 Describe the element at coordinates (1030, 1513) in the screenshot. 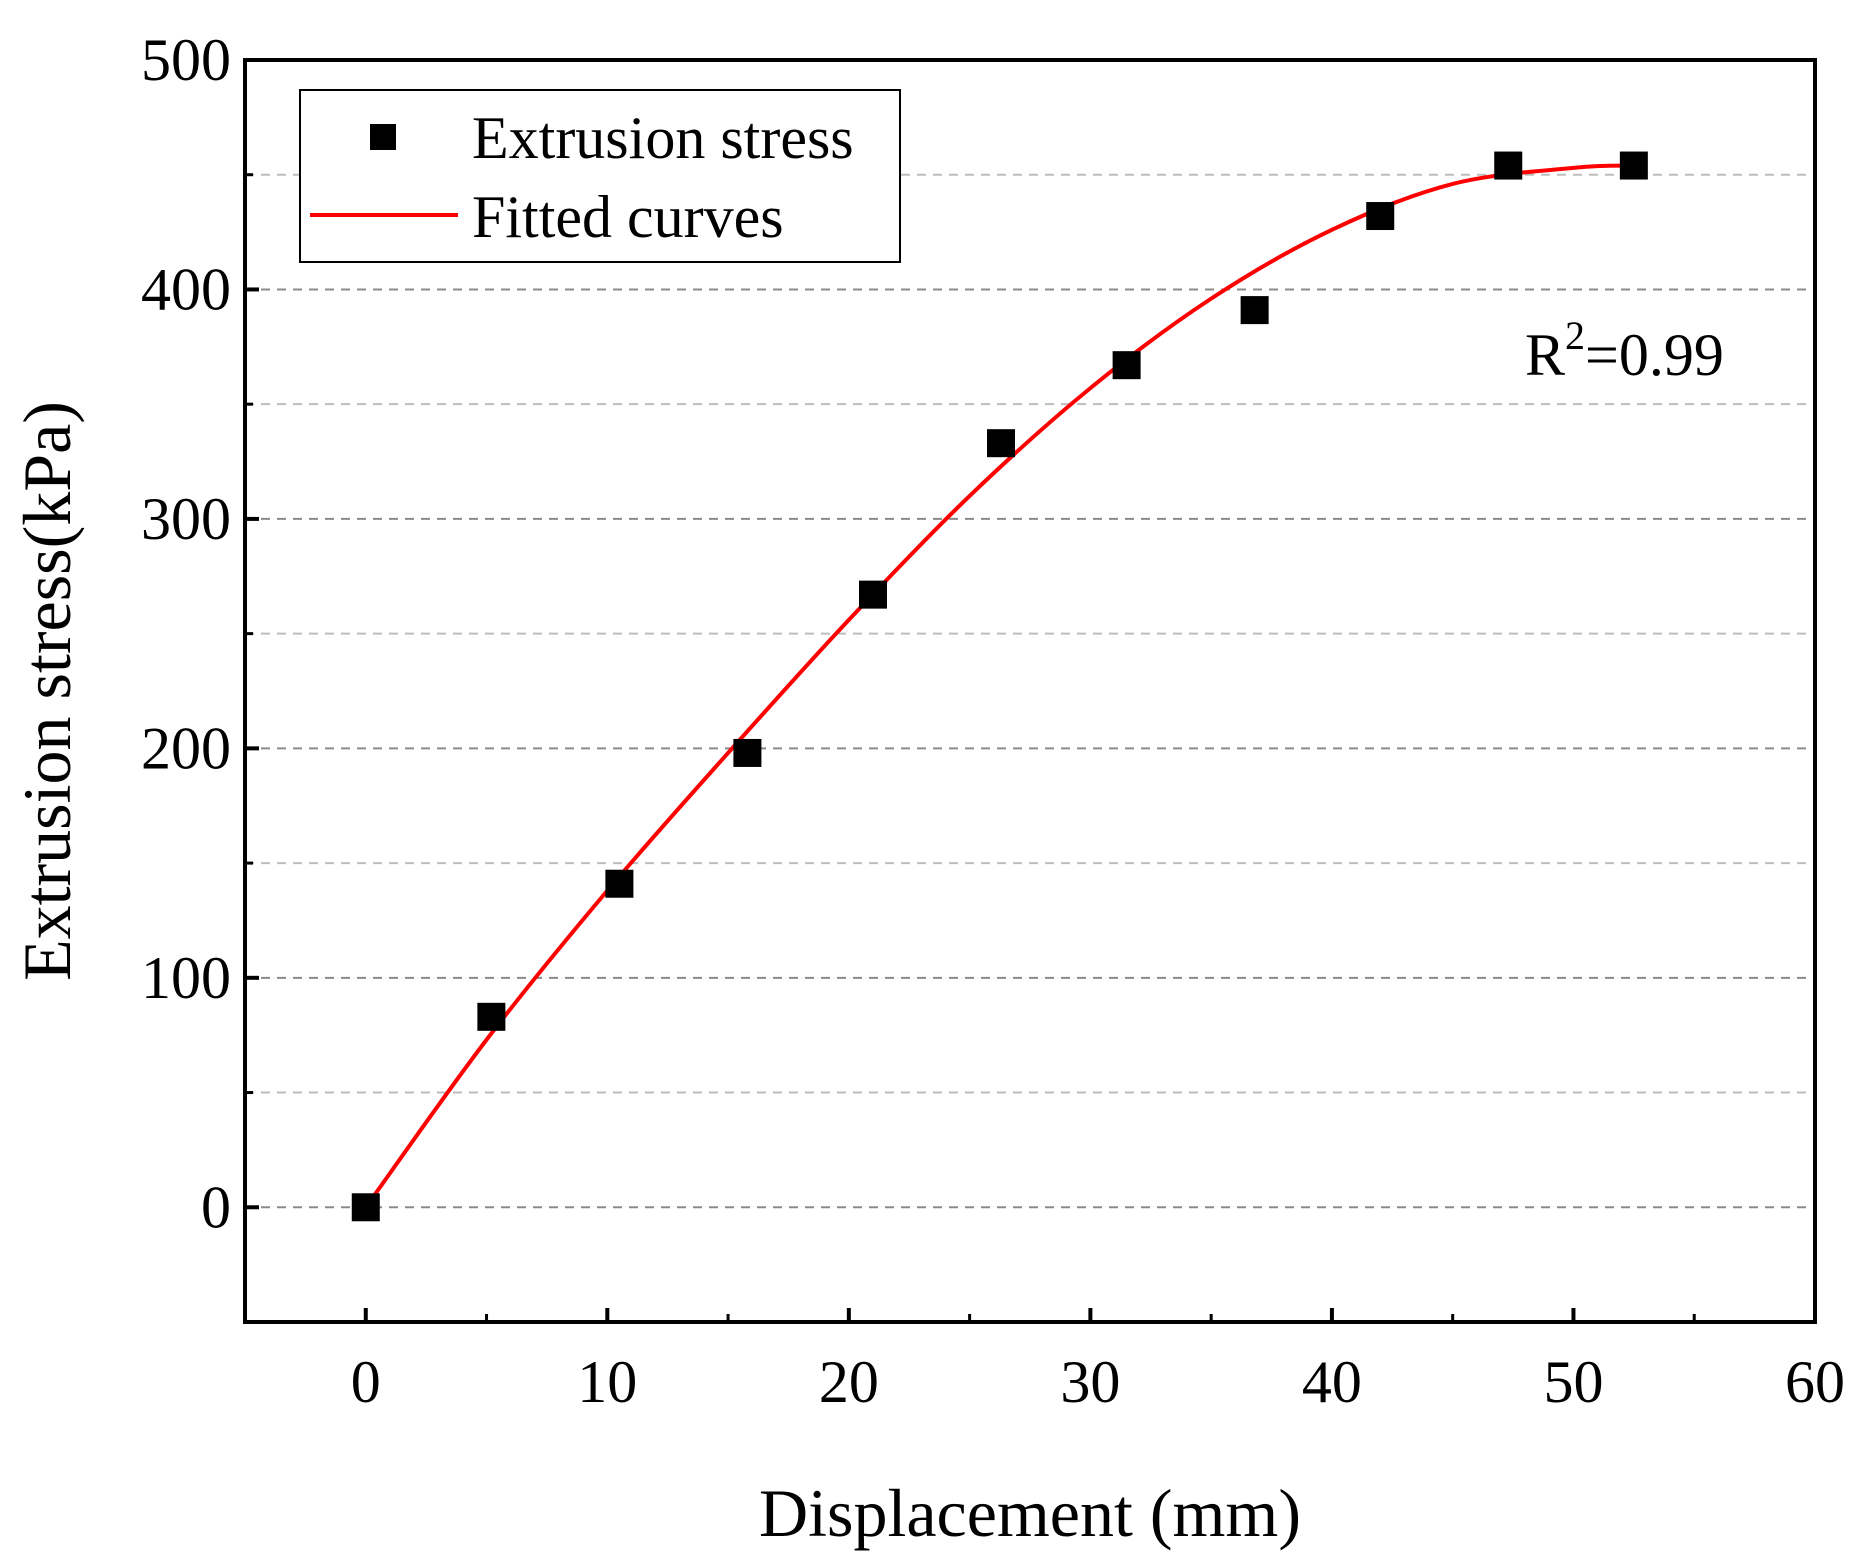

I see `x-axis-title: Displacement (mm)` at that location.